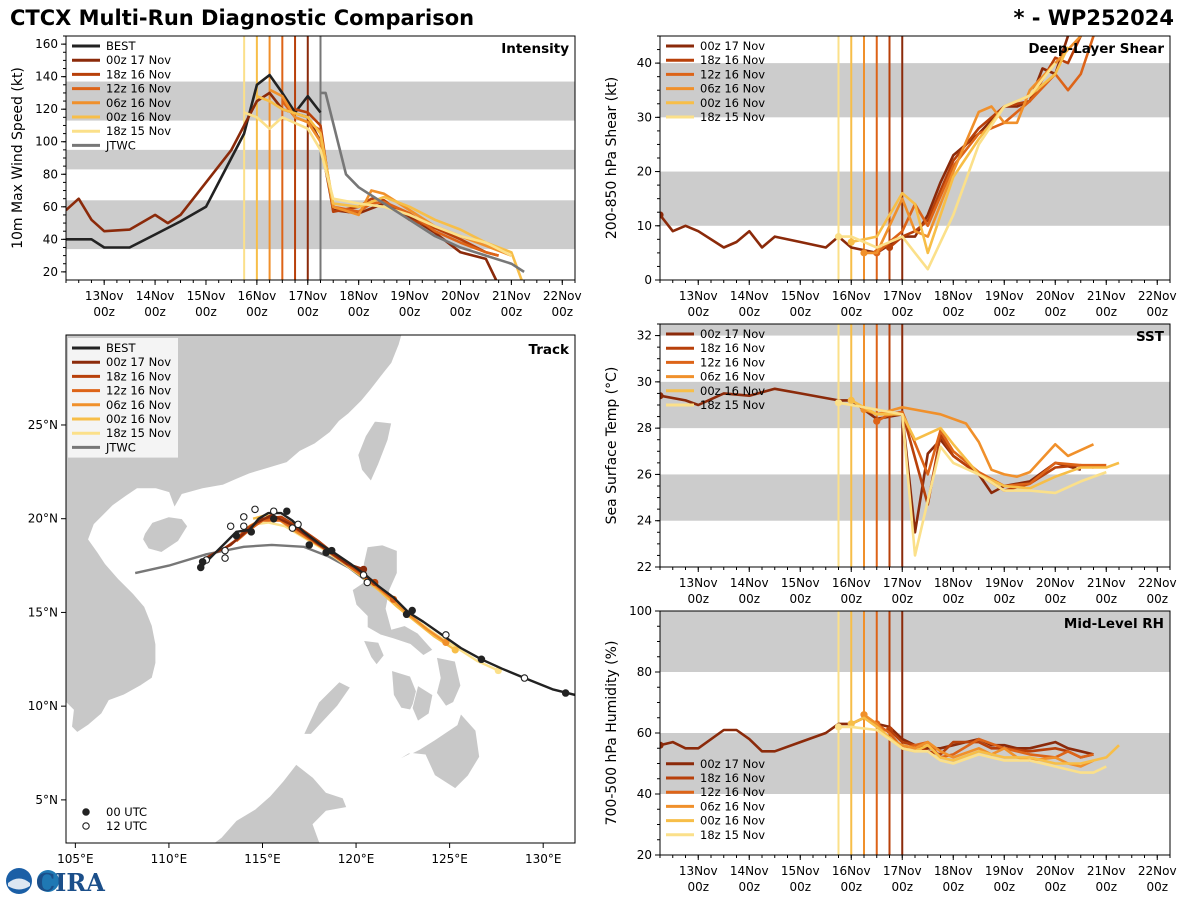 The height and width of the screenshot is (900, 1200). Describe the element at coordinates (698, 871) in the screenshot. I see `x-tick-label: 13Nov` at that location.